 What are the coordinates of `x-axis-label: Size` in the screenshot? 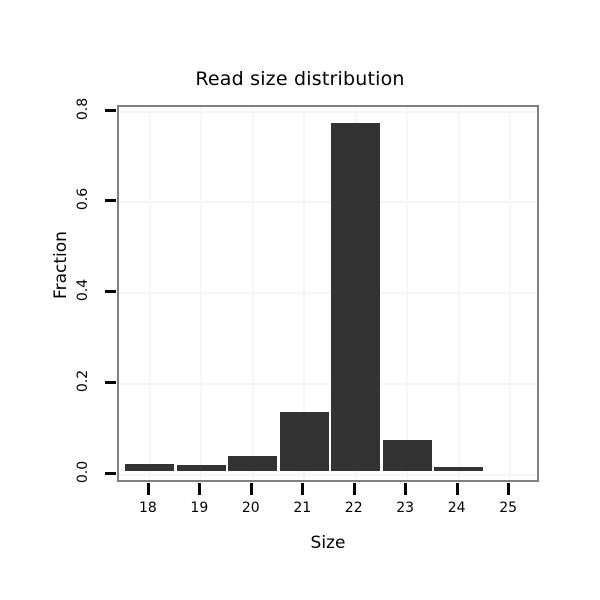 It's located at (328, 543).